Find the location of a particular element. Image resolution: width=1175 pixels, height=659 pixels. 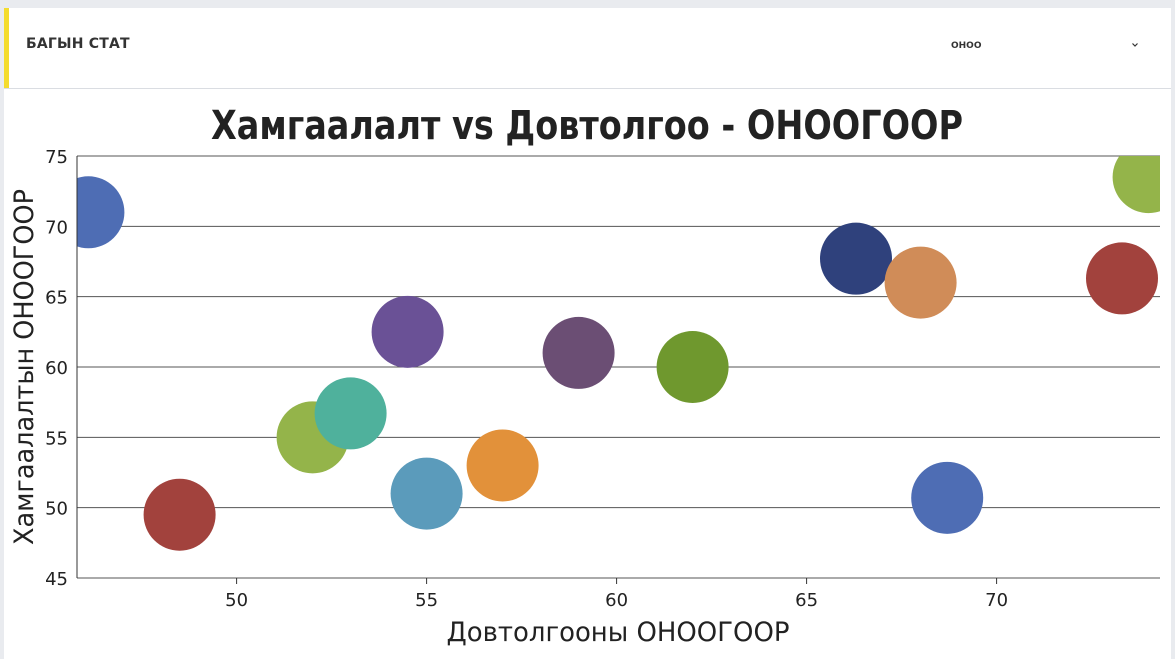

x-tick-label: 70 is located at coordinates (996, 600).